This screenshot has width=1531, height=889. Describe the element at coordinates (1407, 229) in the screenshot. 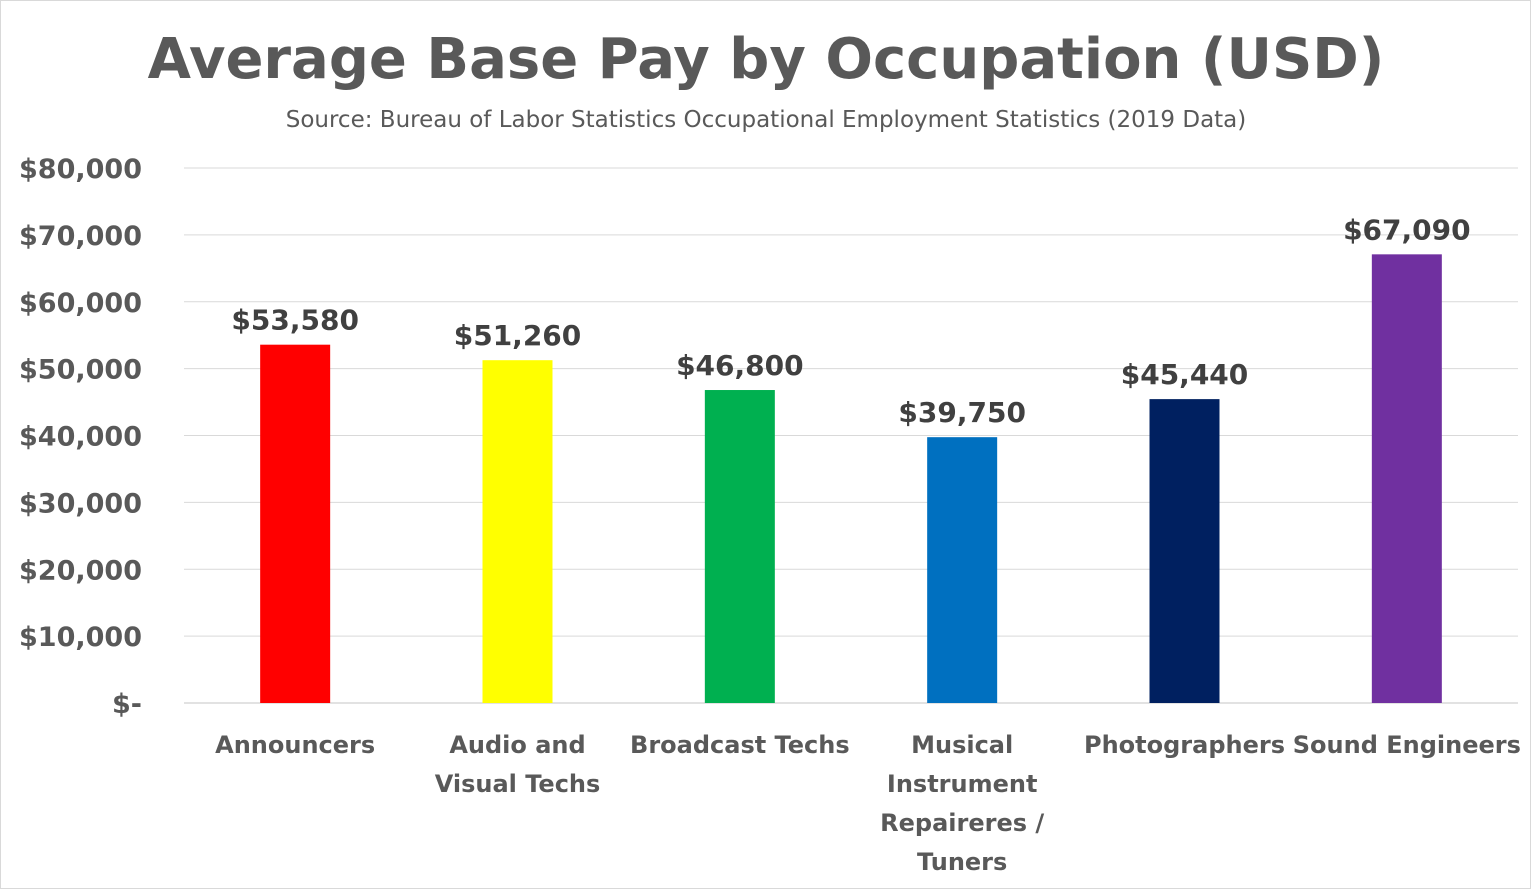

I see `data-label: $67,090` at that location.